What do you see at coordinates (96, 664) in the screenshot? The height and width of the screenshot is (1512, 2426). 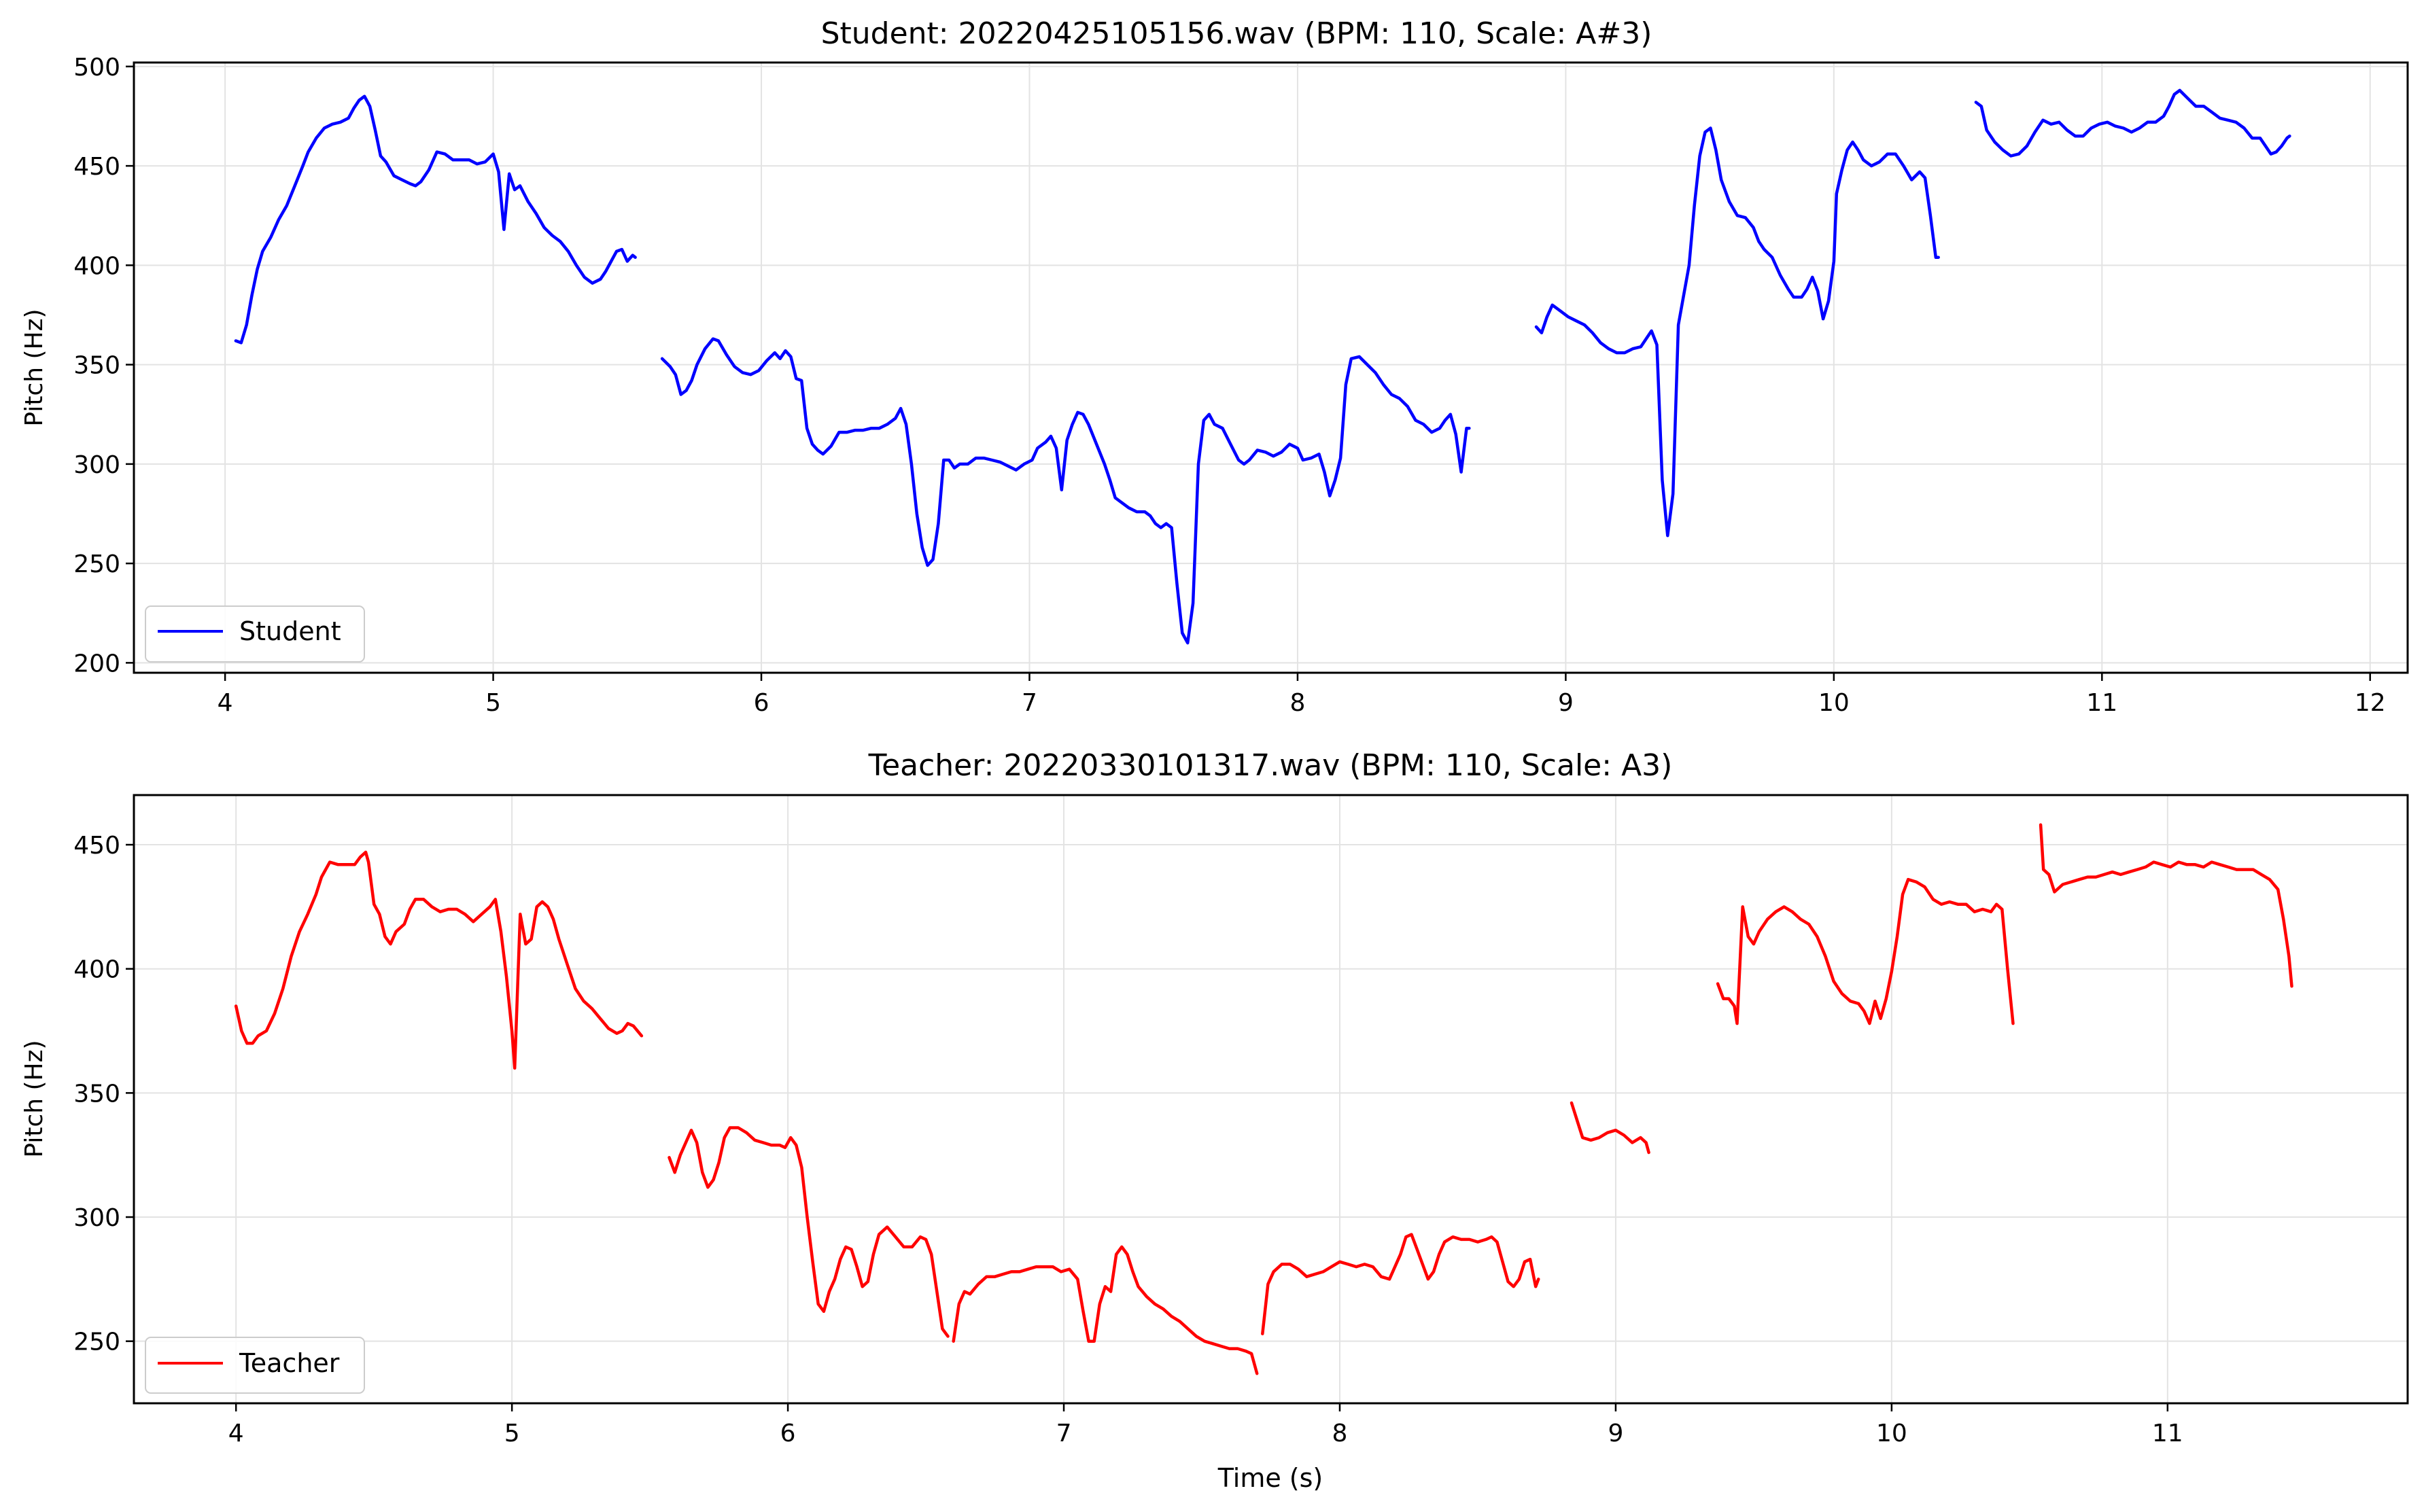 I see `y-tick-label: 200` at bounding box center [96, 664].